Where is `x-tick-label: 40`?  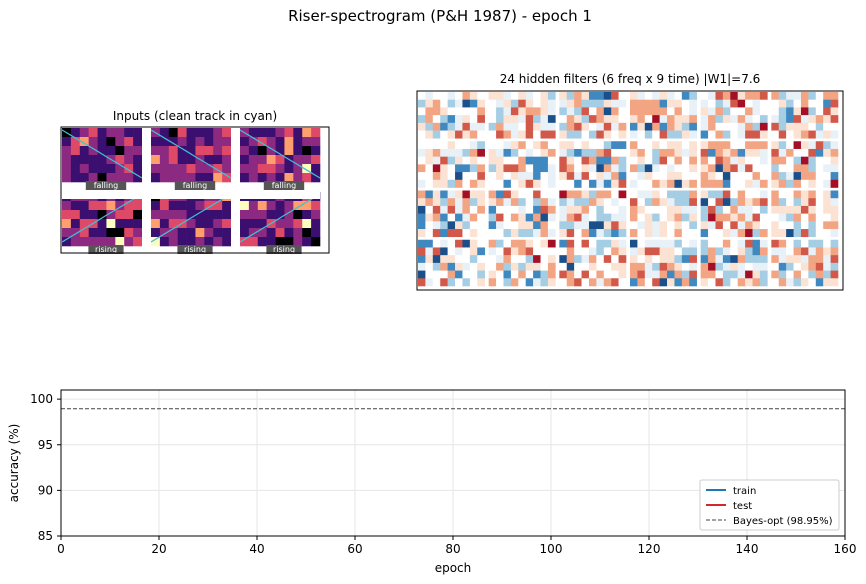
x-tick-label: 40 is located at coordinates (256, 549).